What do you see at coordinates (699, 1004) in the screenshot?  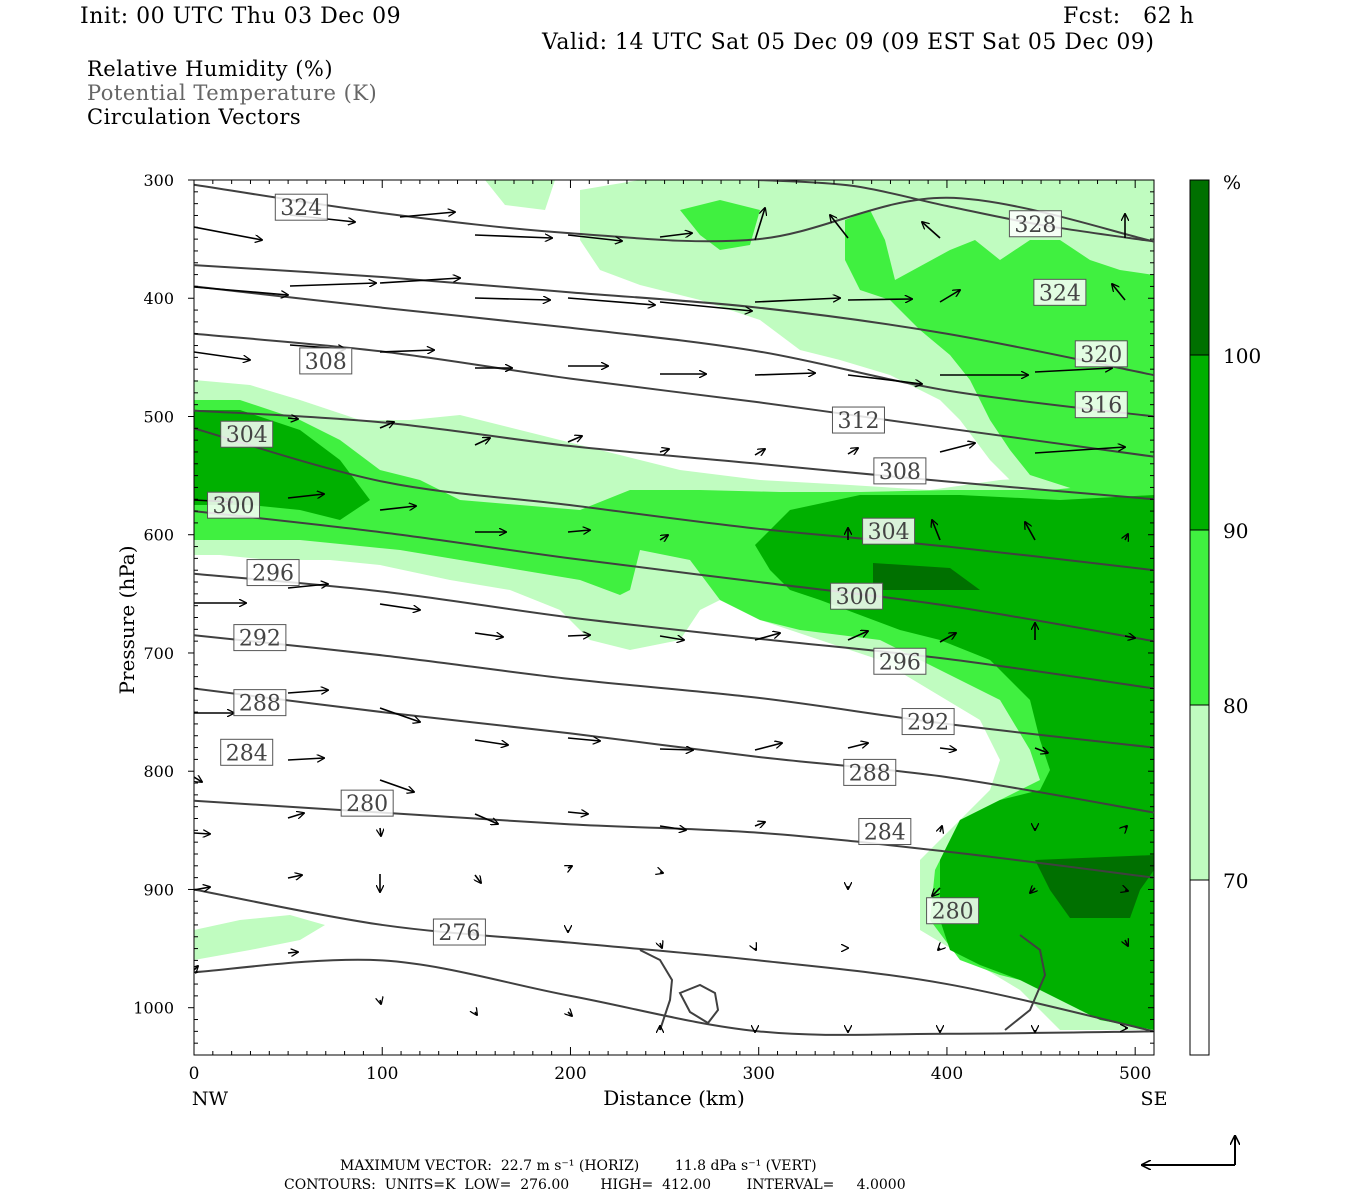 I see `theta-276-closed-contour` at bounding box center [699, 1004].